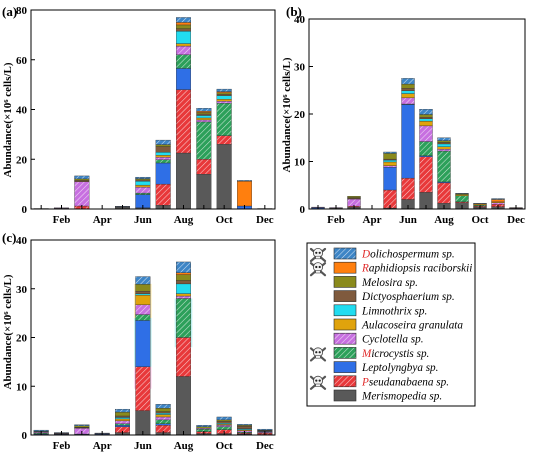  What do you see at coordinates (102, 446) in the screenshot?
I see `x-tick-label: Apr` at bounding box center [102, 446].